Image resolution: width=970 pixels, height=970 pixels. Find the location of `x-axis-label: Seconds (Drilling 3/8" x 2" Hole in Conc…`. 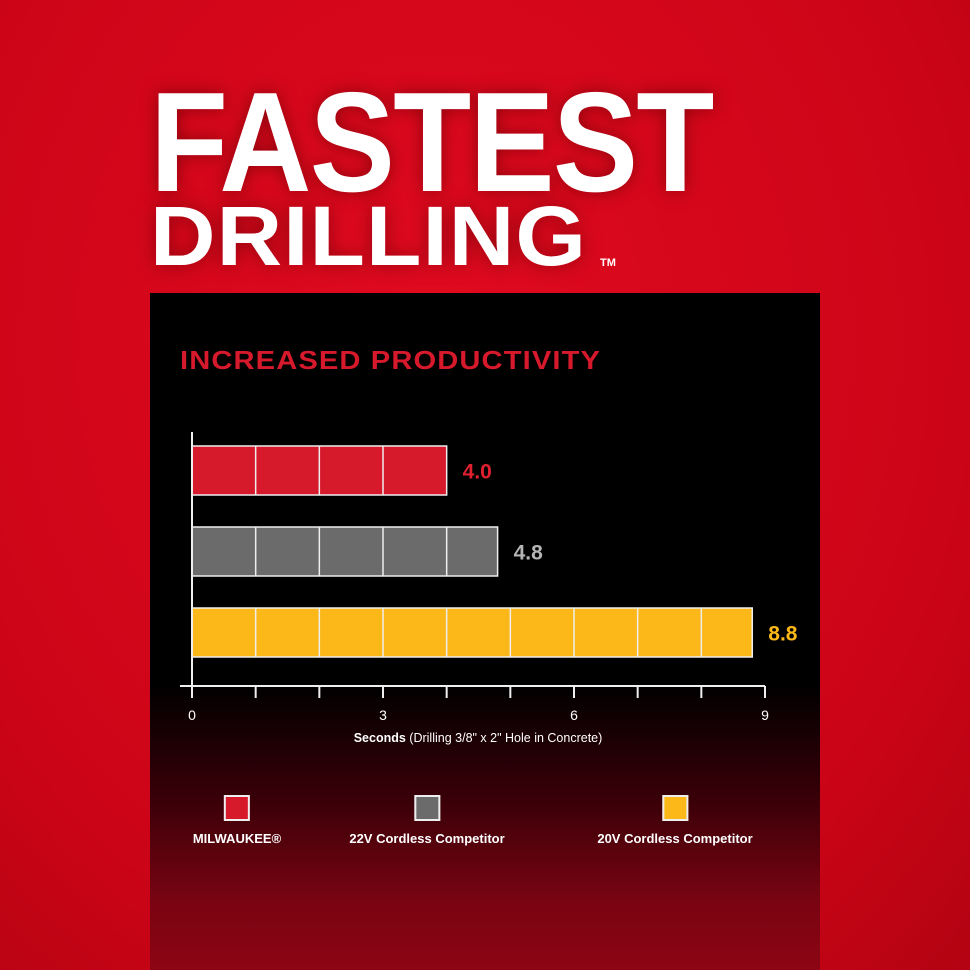

x-axis-label: Seconds (Drilling 3/8" x 2" Hole in Conc… is located at coordinates (478, 738).